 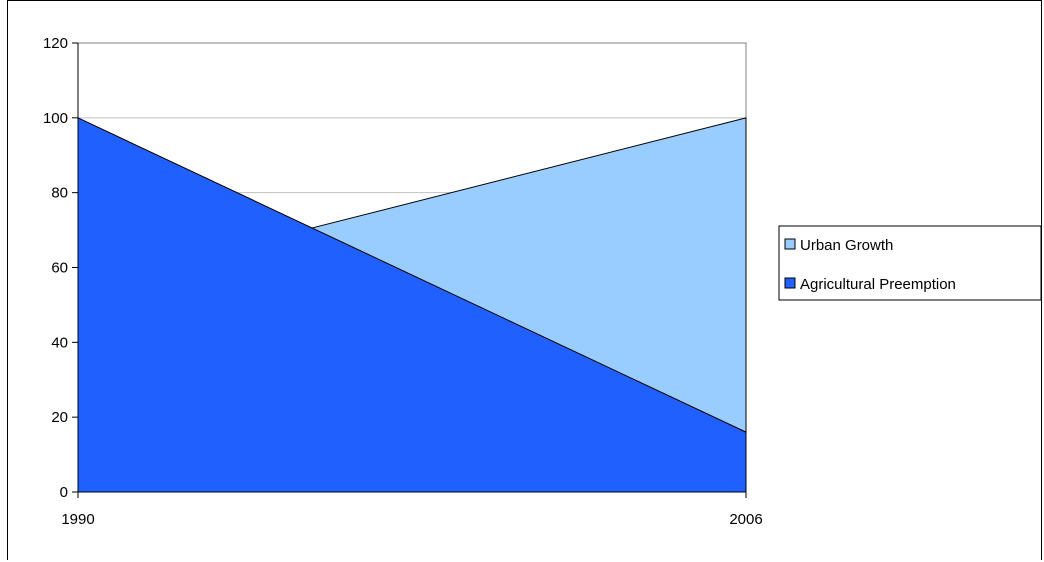 What do you see at coordinates (412, 509) in the screenshot?
I see `x-axis: 1990 2006` at bounding box center [412, 509].